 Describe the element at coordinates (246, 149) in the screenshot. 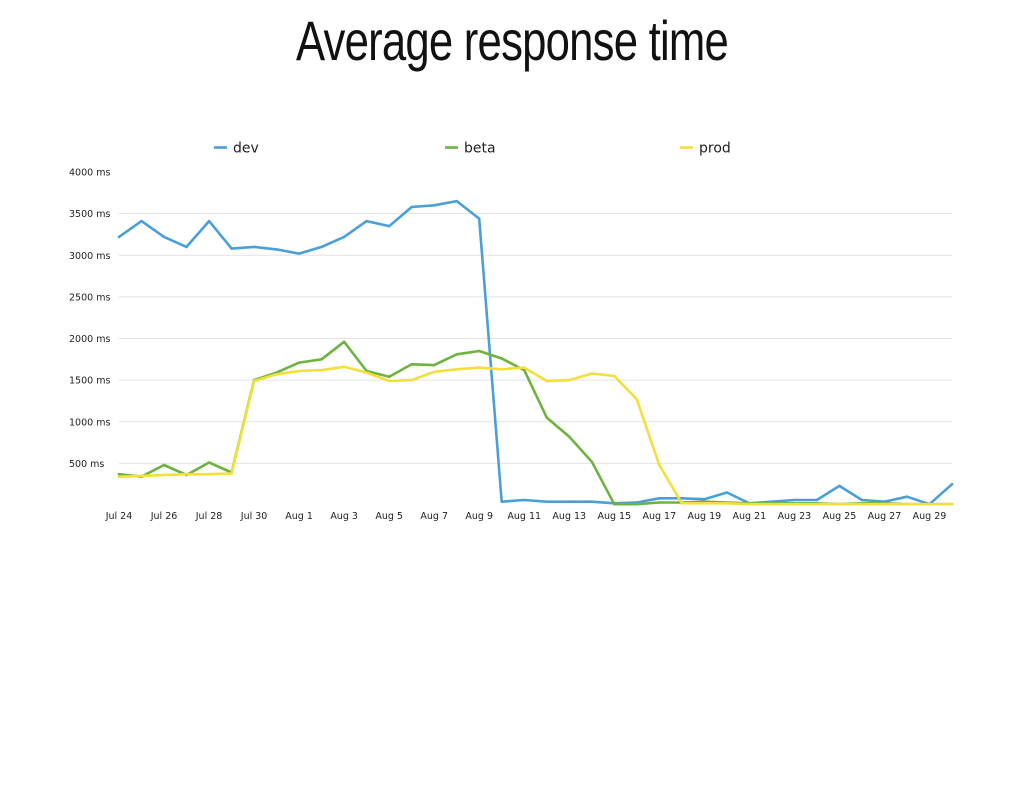

I see `legend-label: dev` at that location.